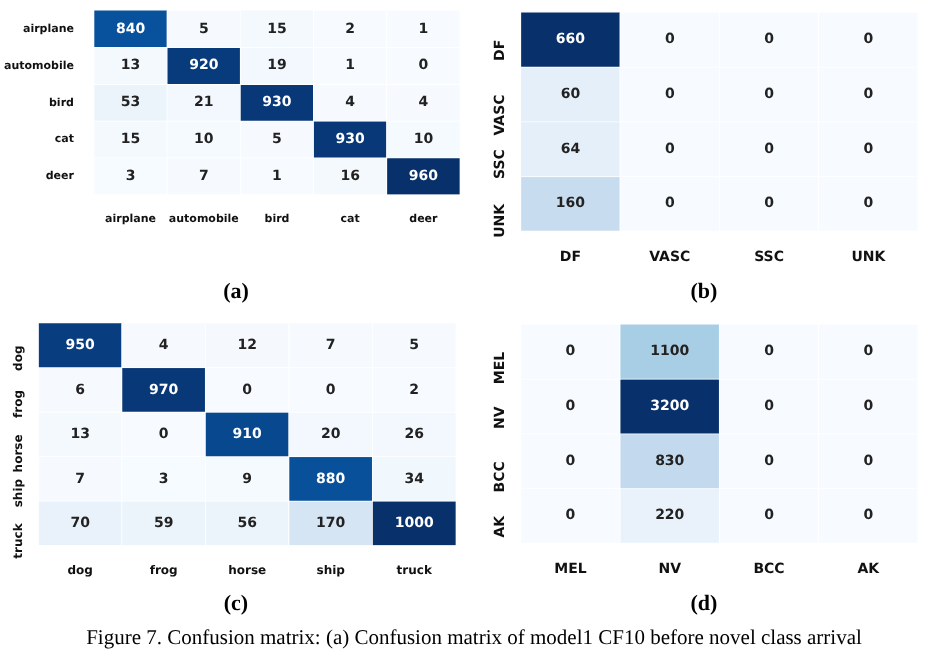 This screenshot has height=670, width=948. Describe the element at coordinates (704, 292) in the screenshot. I see `text: (b)` at that location.